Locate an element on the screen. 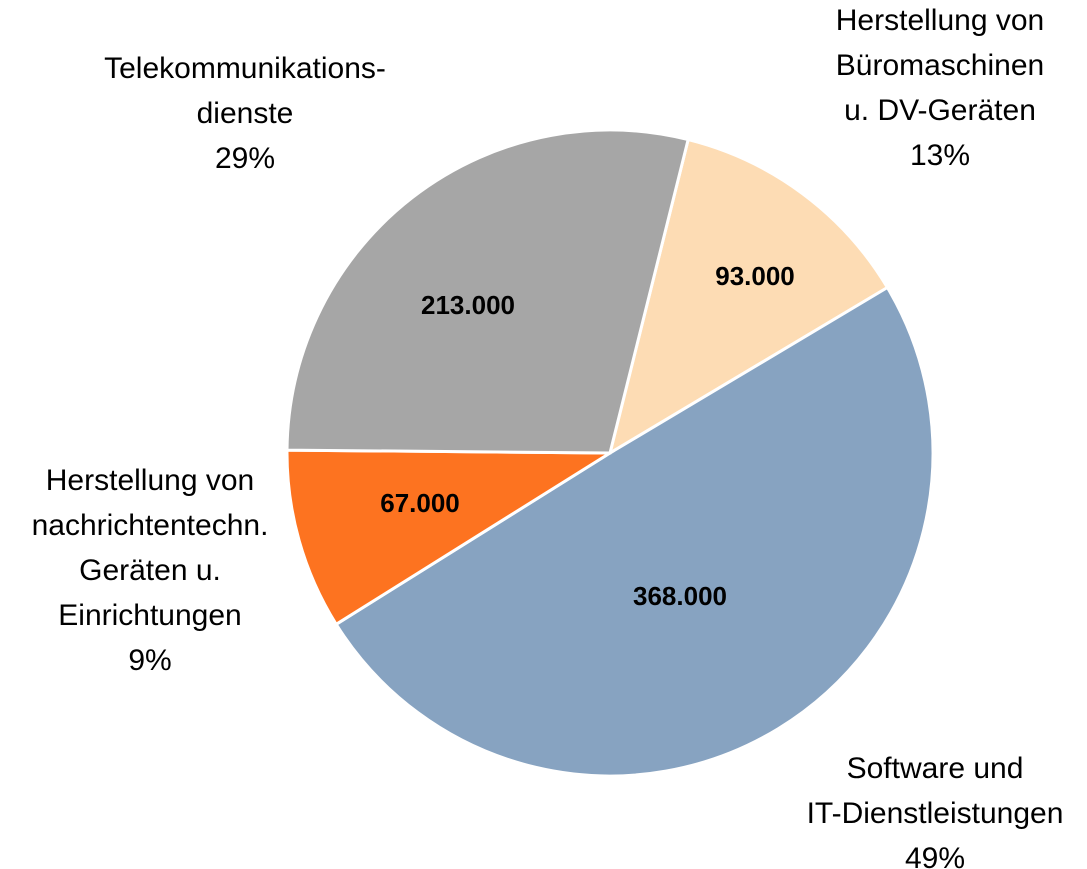  category-label: IT-Dienstleistungen is located at coordinates (935, 813).